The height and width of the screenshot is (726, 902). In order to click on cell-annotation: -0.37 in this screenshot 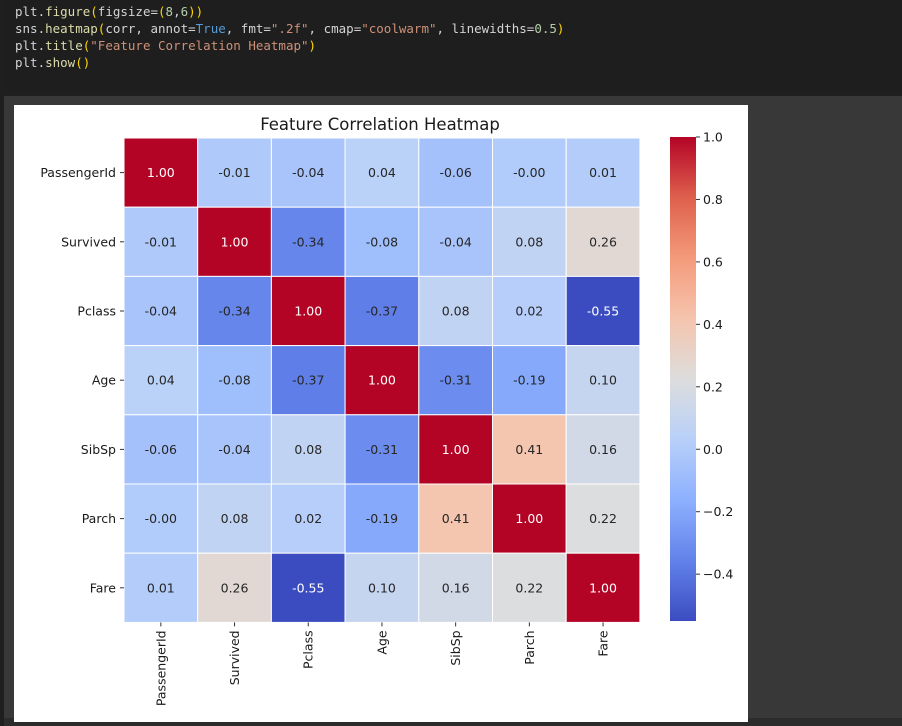, I will do `click(308, 380)`.